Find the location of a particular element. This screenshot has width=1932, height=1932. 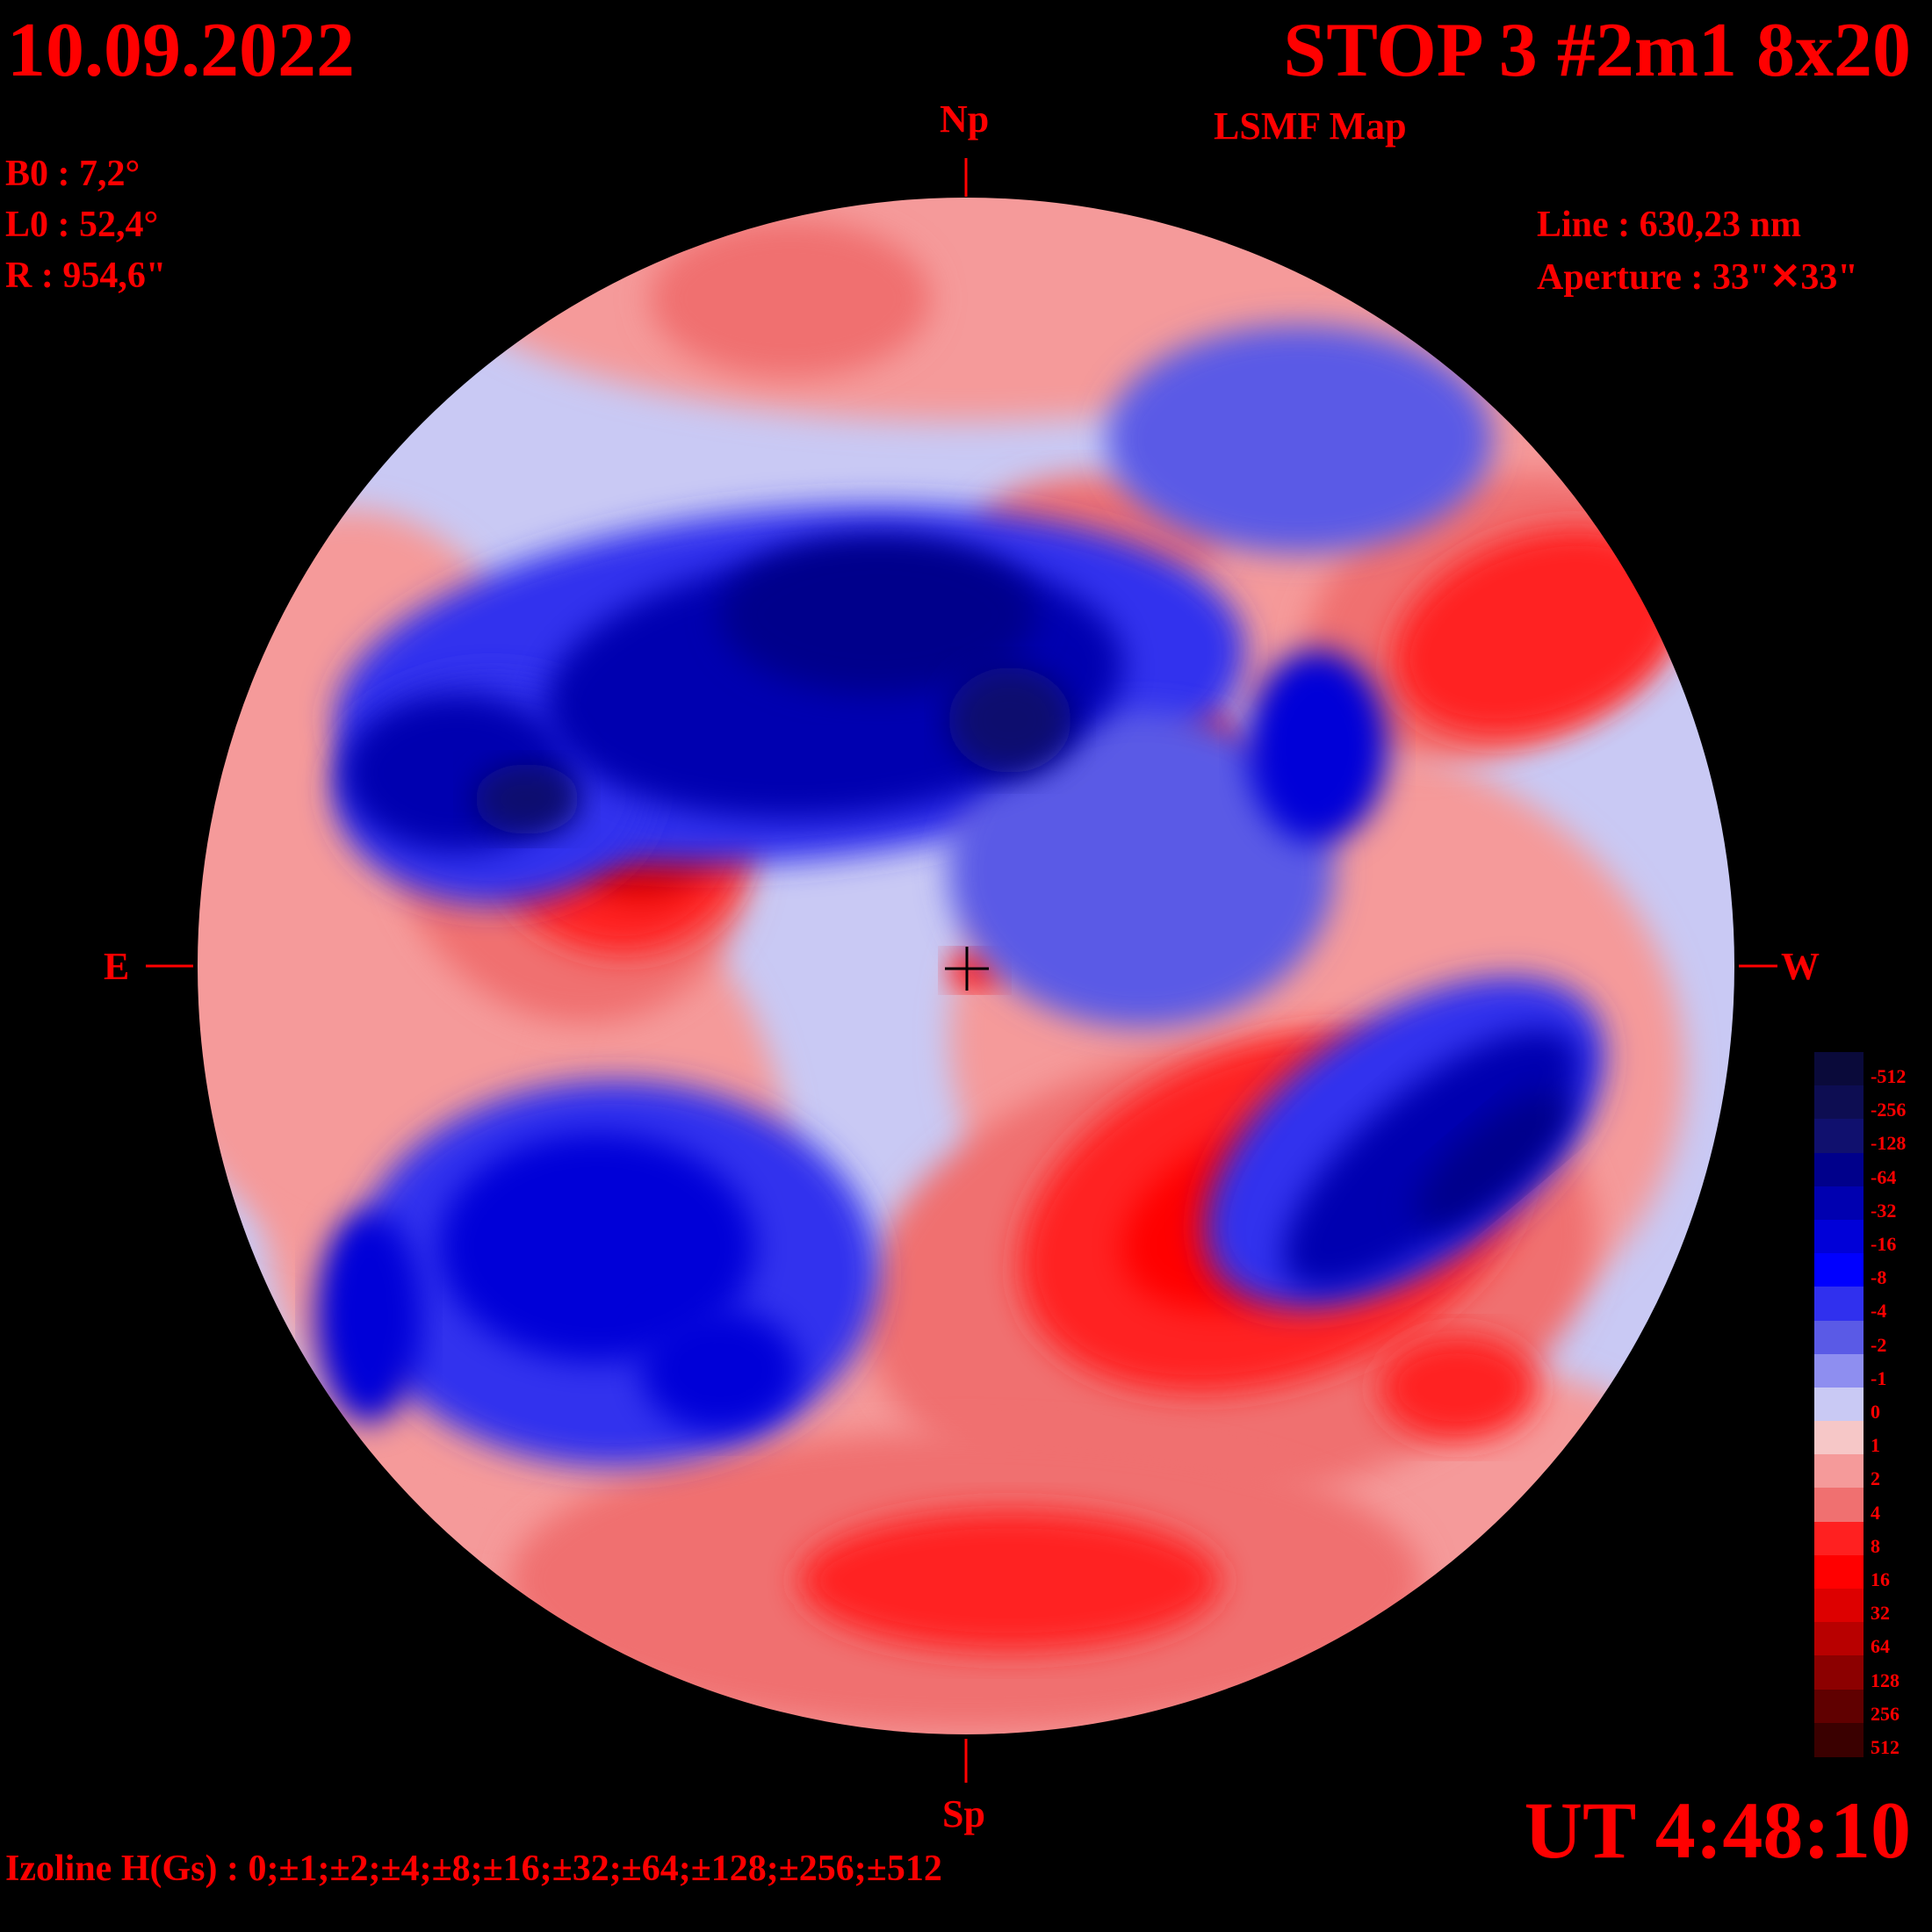

legend-label: -4 is located at coordinates (1879, 1311).